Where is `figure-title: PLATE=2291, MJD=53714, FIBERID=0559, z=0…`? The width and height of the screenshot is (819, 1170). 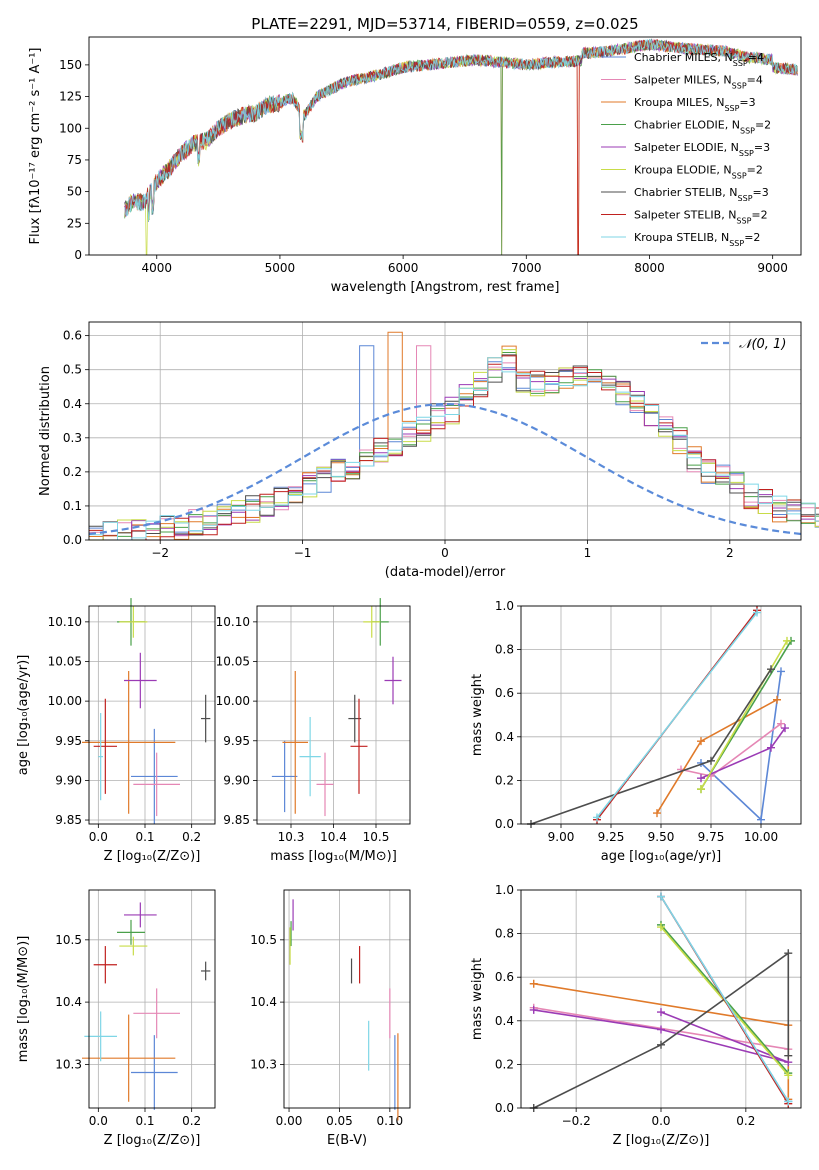 figure-title: PLATE=2291, MJD=53714, FIBERID=0559, z=0… is located at coordinates (444, 24).